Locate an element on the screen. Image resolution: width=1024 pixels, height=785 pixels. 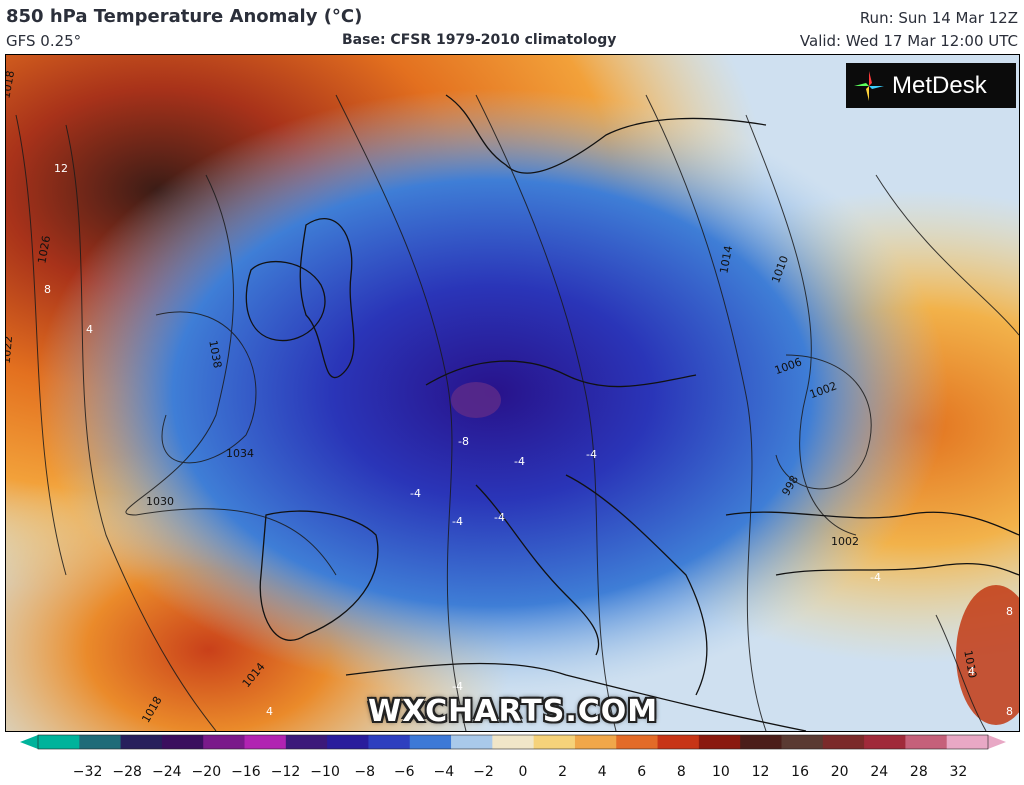
isobar-label: 1026 is located at coordinates (44, 250).